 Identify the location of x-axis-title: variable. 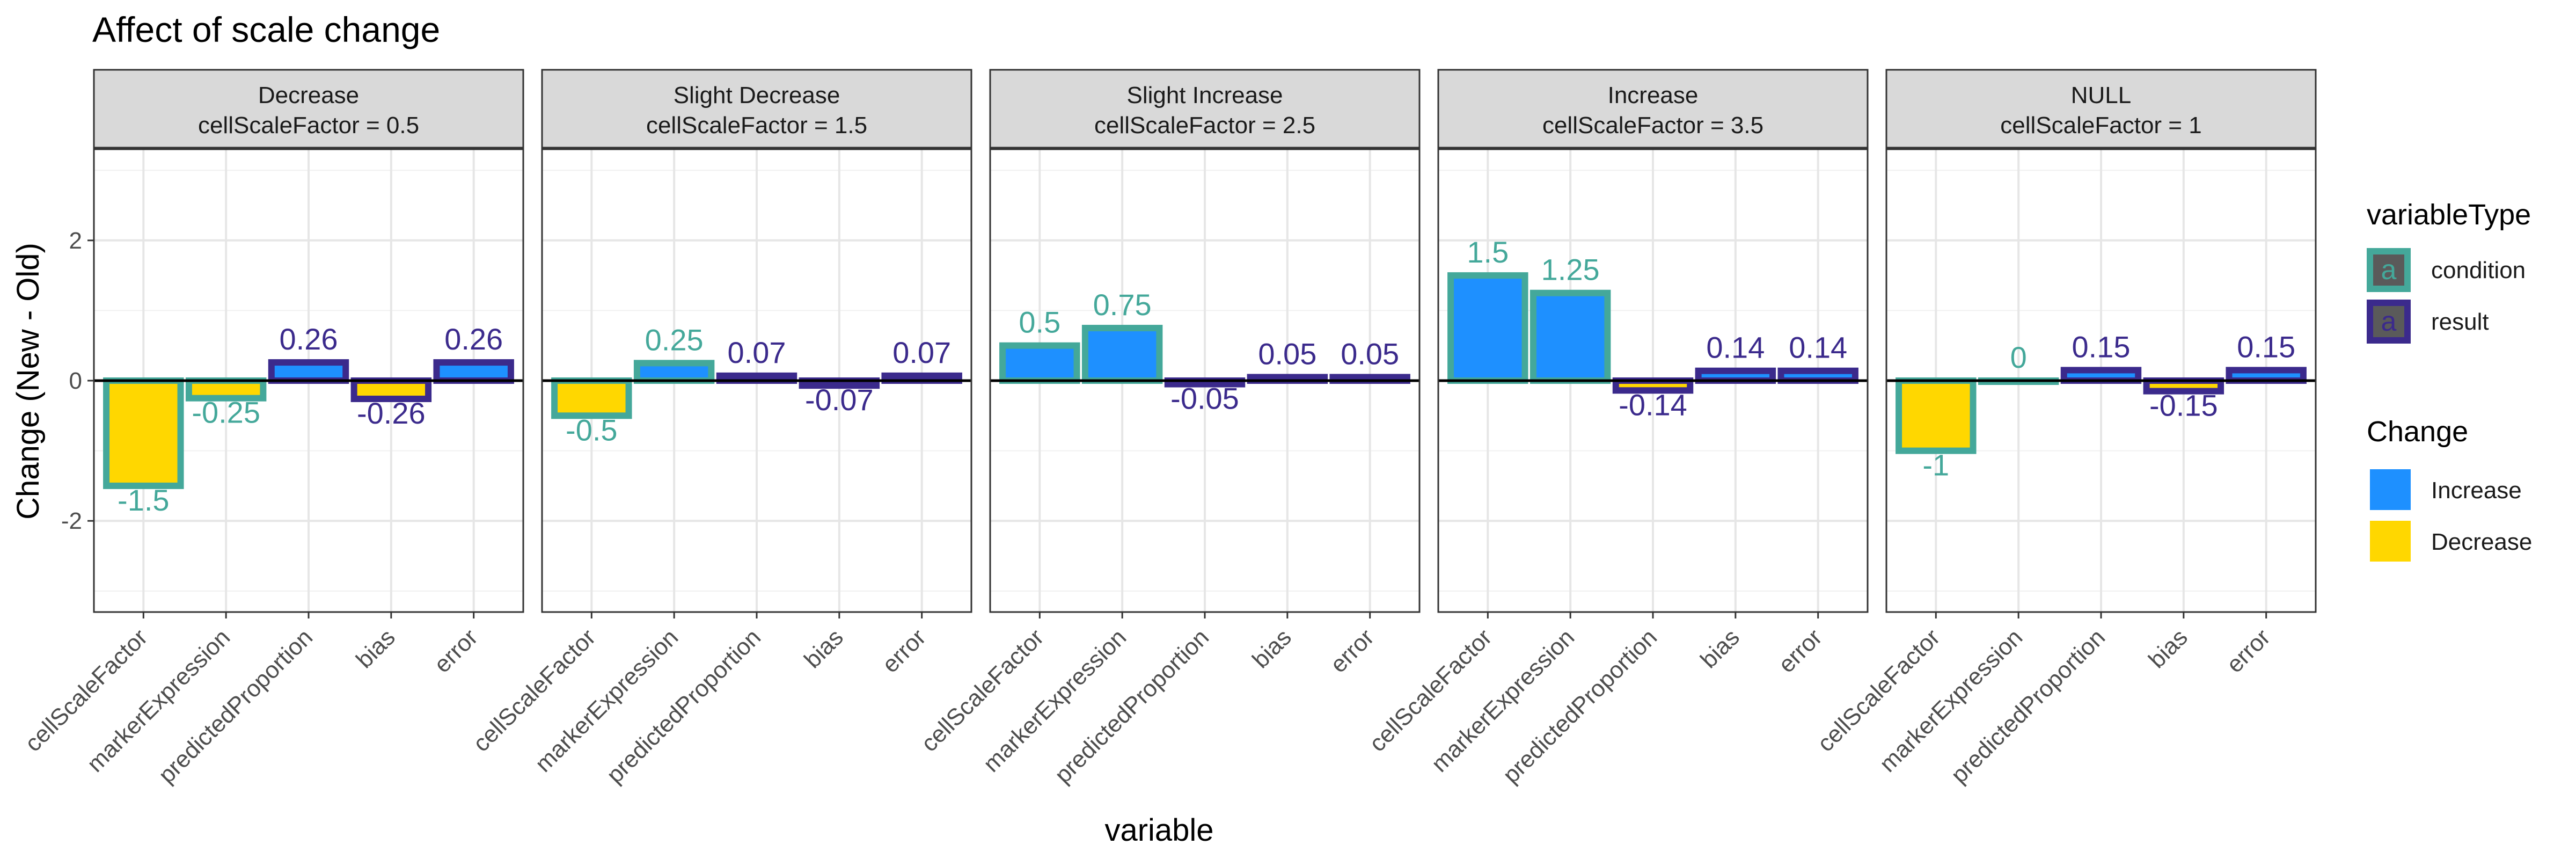
(1158, 830).